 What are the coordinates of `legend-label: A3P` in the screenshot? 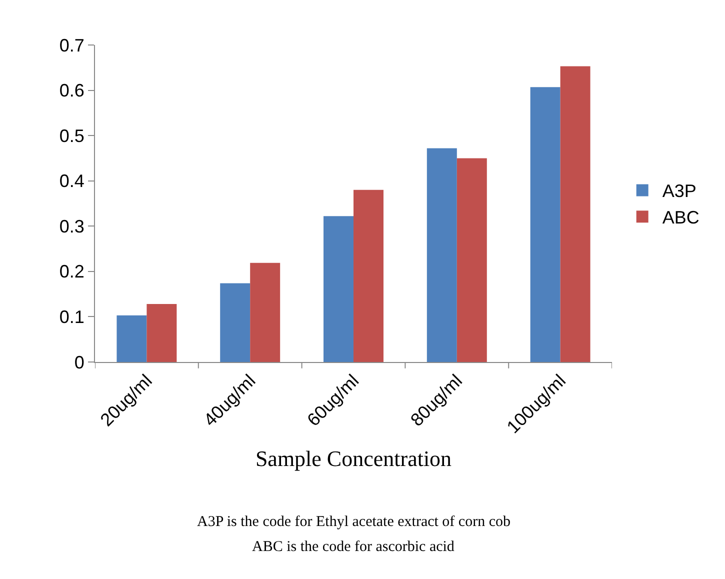 It's located at (679, 191).